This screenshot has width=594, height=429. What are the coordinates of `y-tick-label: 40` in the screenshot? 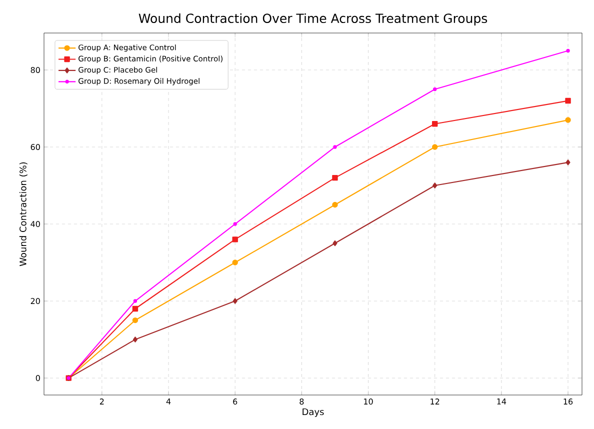 It's located at (35, 224).